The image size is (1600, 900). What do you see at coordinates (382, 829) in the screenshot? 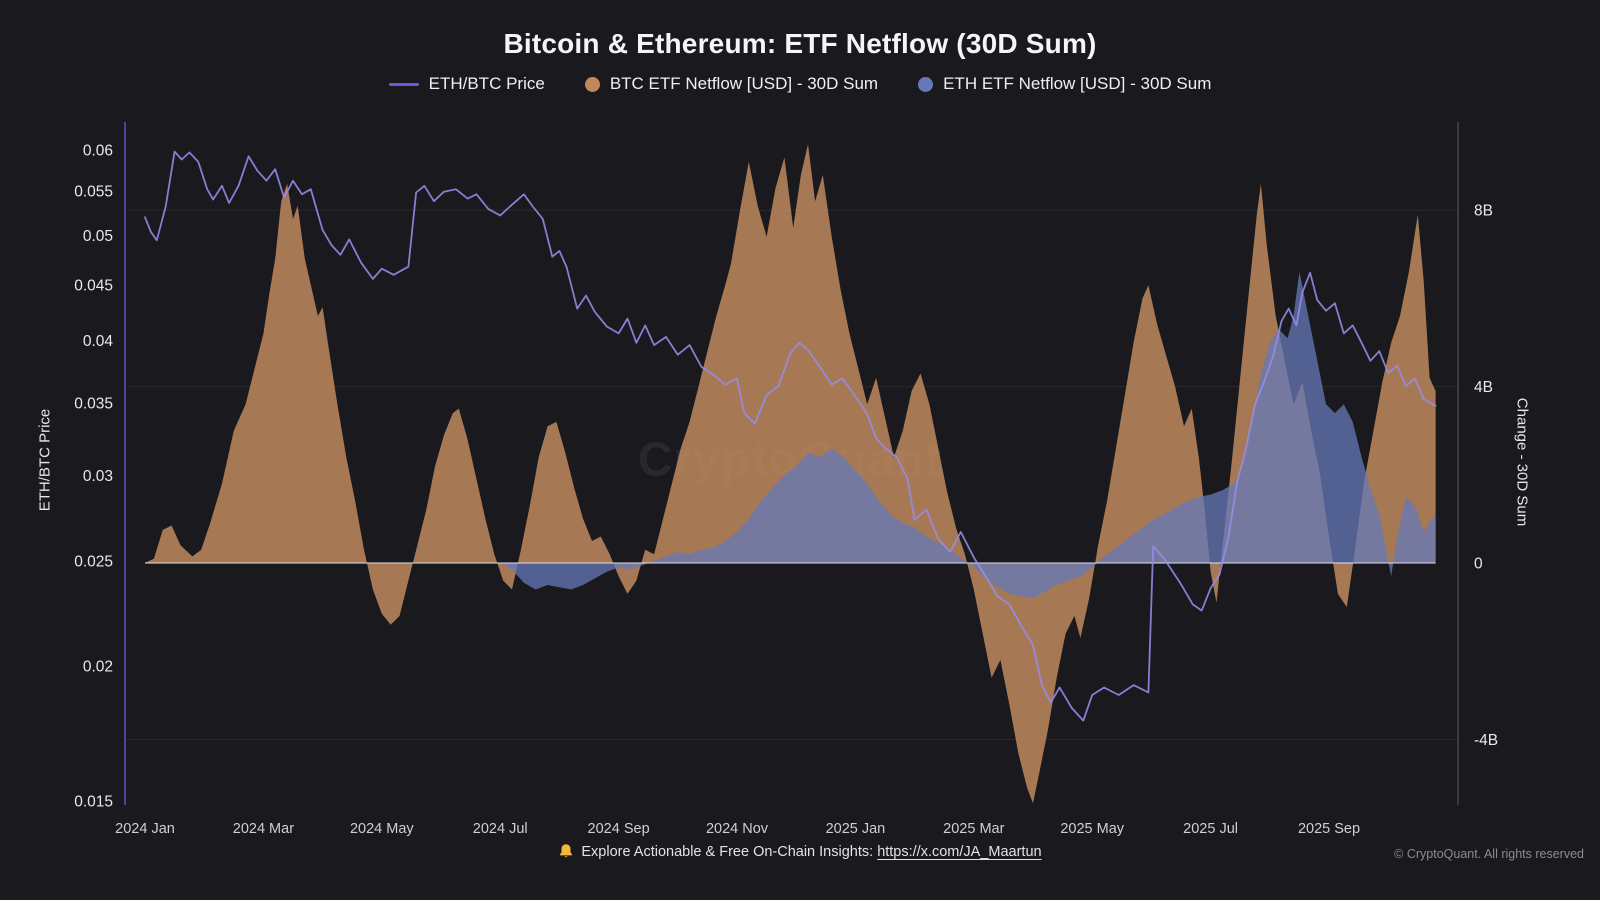
I see `x-axis-tick-label: 2024 May` at bounding box center [382, 829].